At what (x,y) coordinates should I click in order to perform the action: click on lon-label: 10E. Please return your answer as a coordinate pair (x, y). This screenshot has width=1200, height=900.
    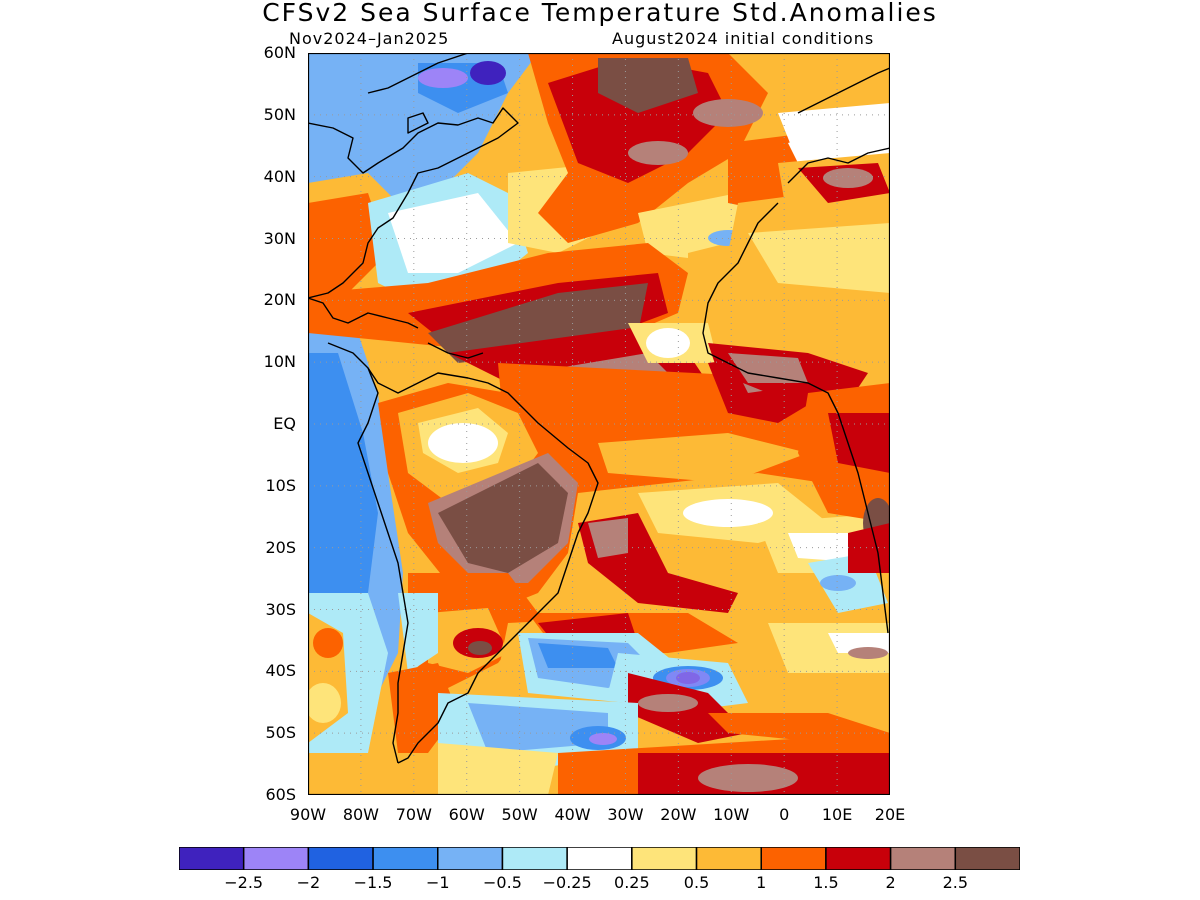
    Looking at the image, I should click on (837, 814).